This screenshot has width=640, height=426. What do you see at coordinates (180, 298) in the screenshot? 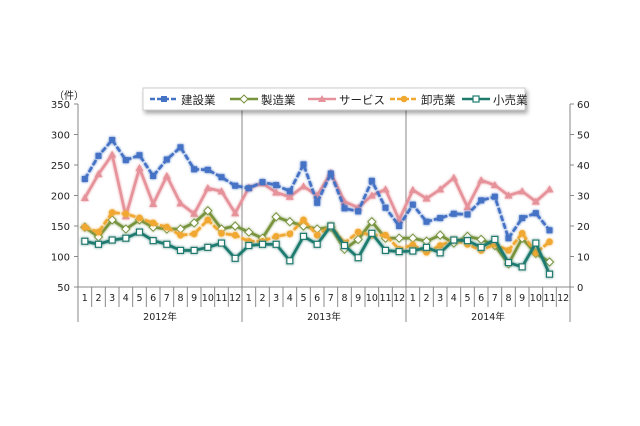
I see `month-label: 8` at bounding box center [180, 298].